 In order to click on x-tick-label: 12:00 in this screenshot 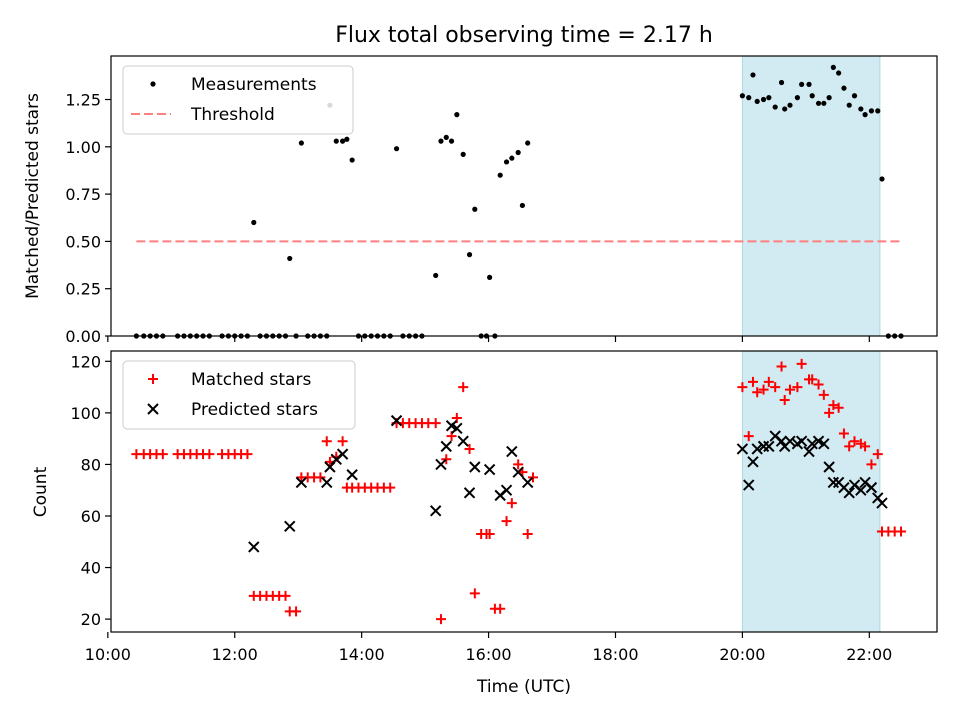, I will do `click(235, 654)`.